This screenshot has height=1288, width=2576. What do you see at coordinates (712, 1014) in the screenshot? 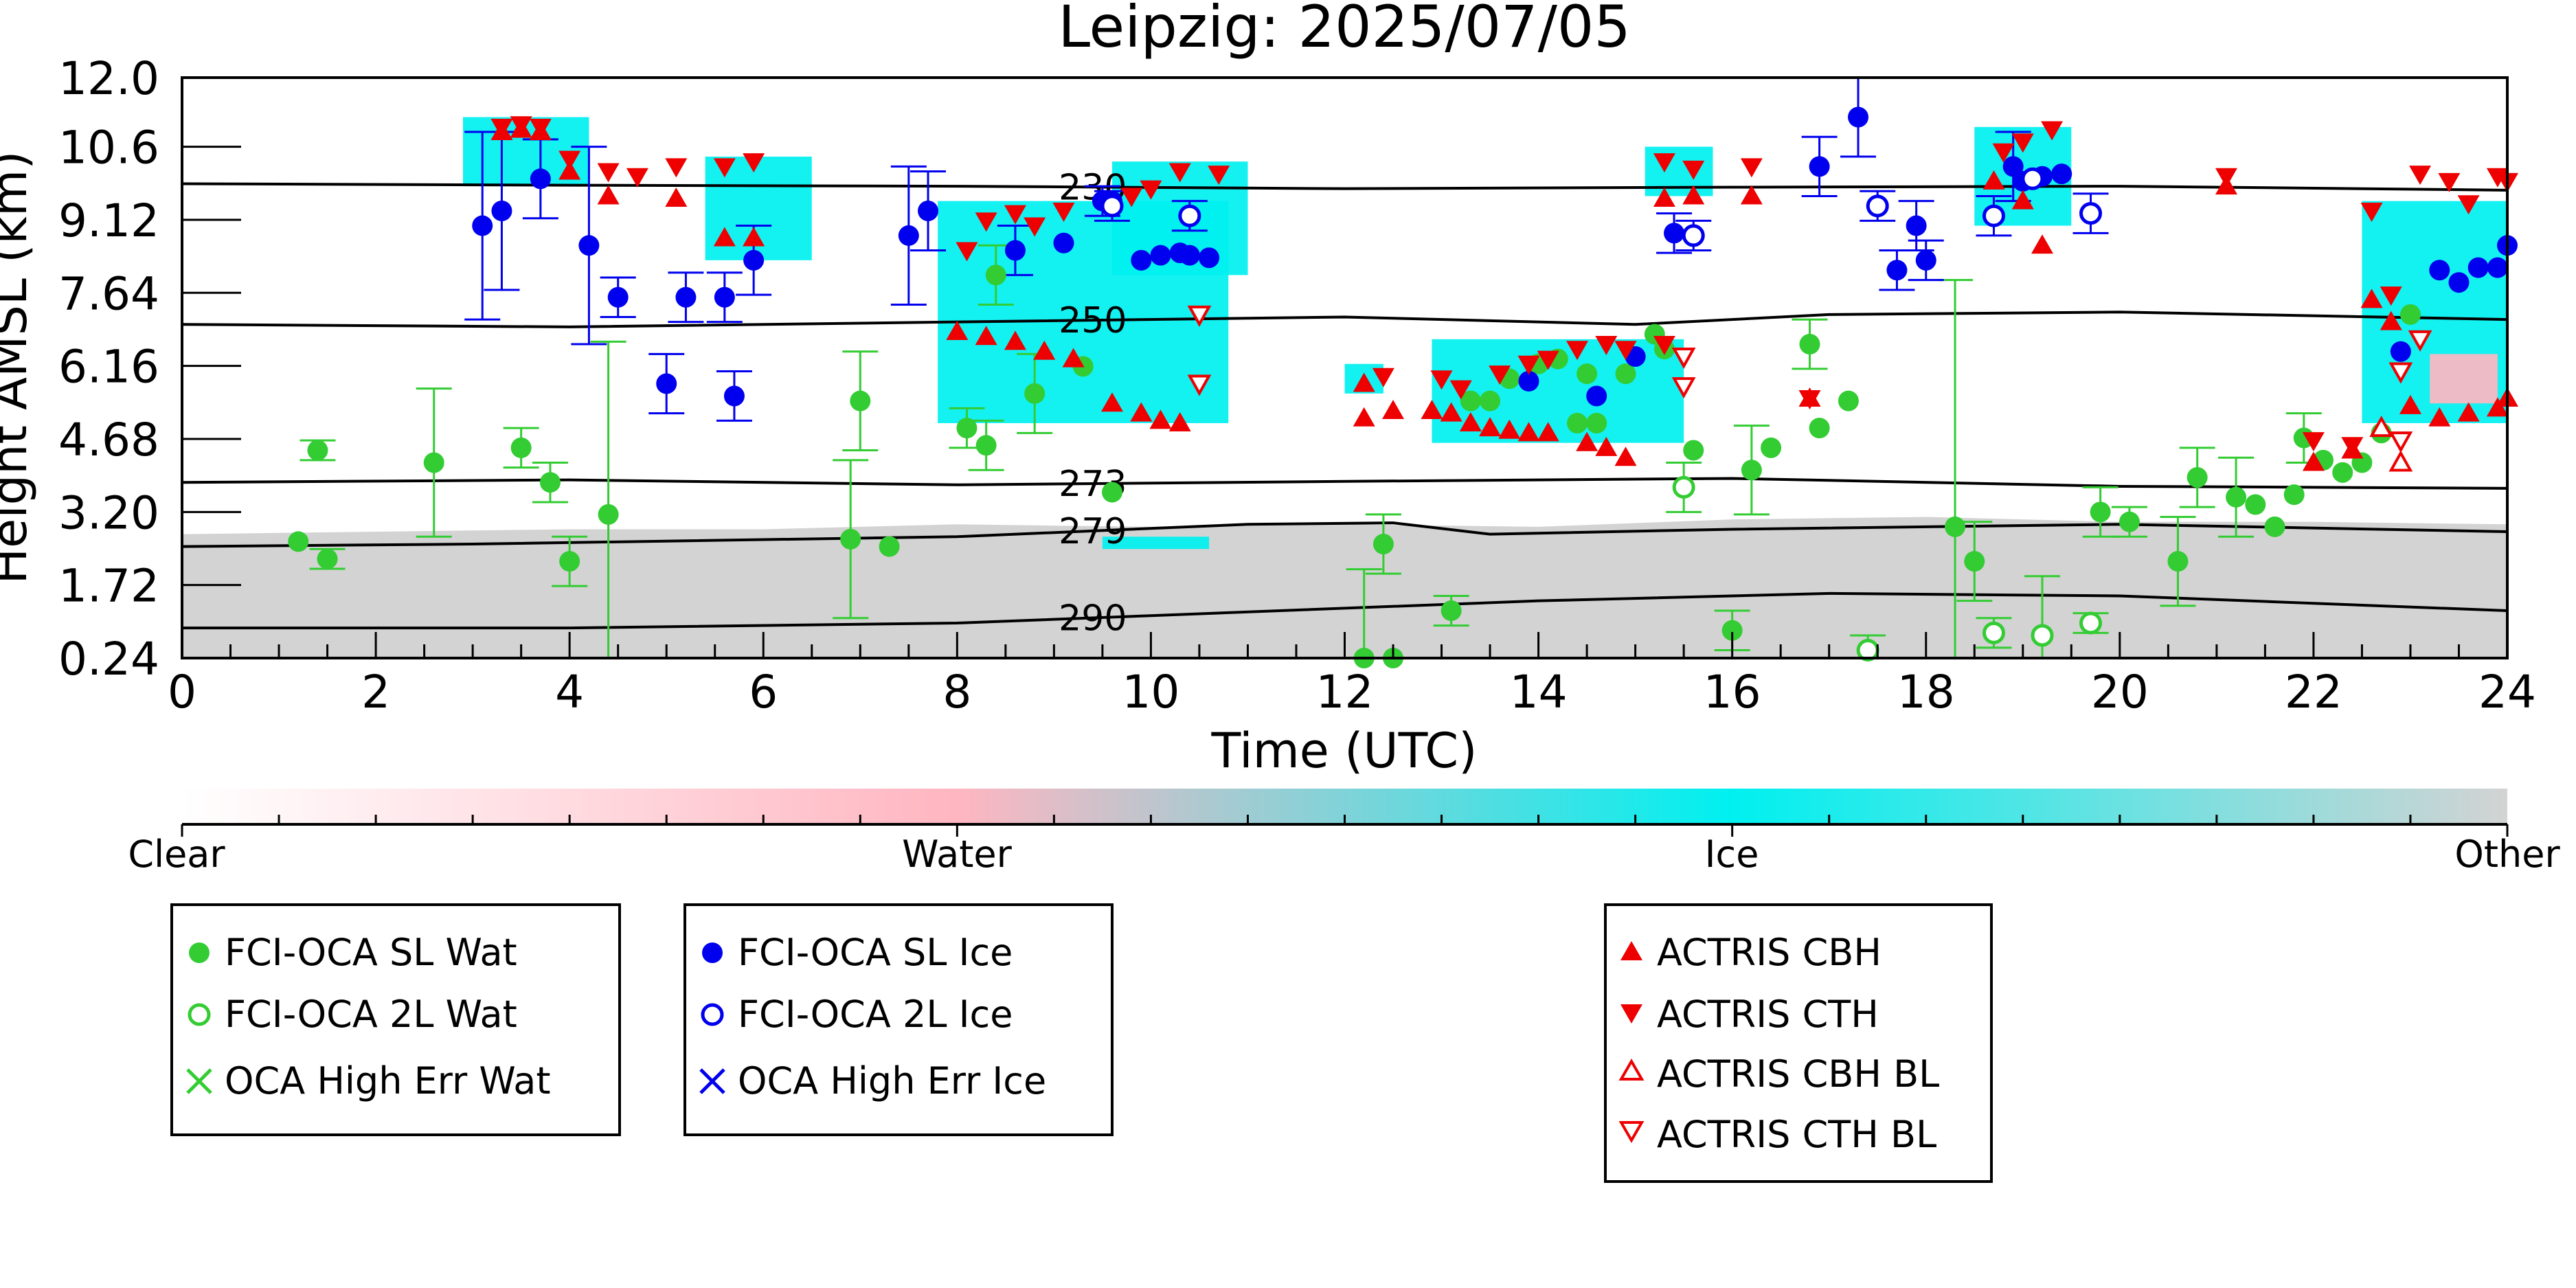
I see `legend-2l-ice-marker` at bounding box center [712, 1014].